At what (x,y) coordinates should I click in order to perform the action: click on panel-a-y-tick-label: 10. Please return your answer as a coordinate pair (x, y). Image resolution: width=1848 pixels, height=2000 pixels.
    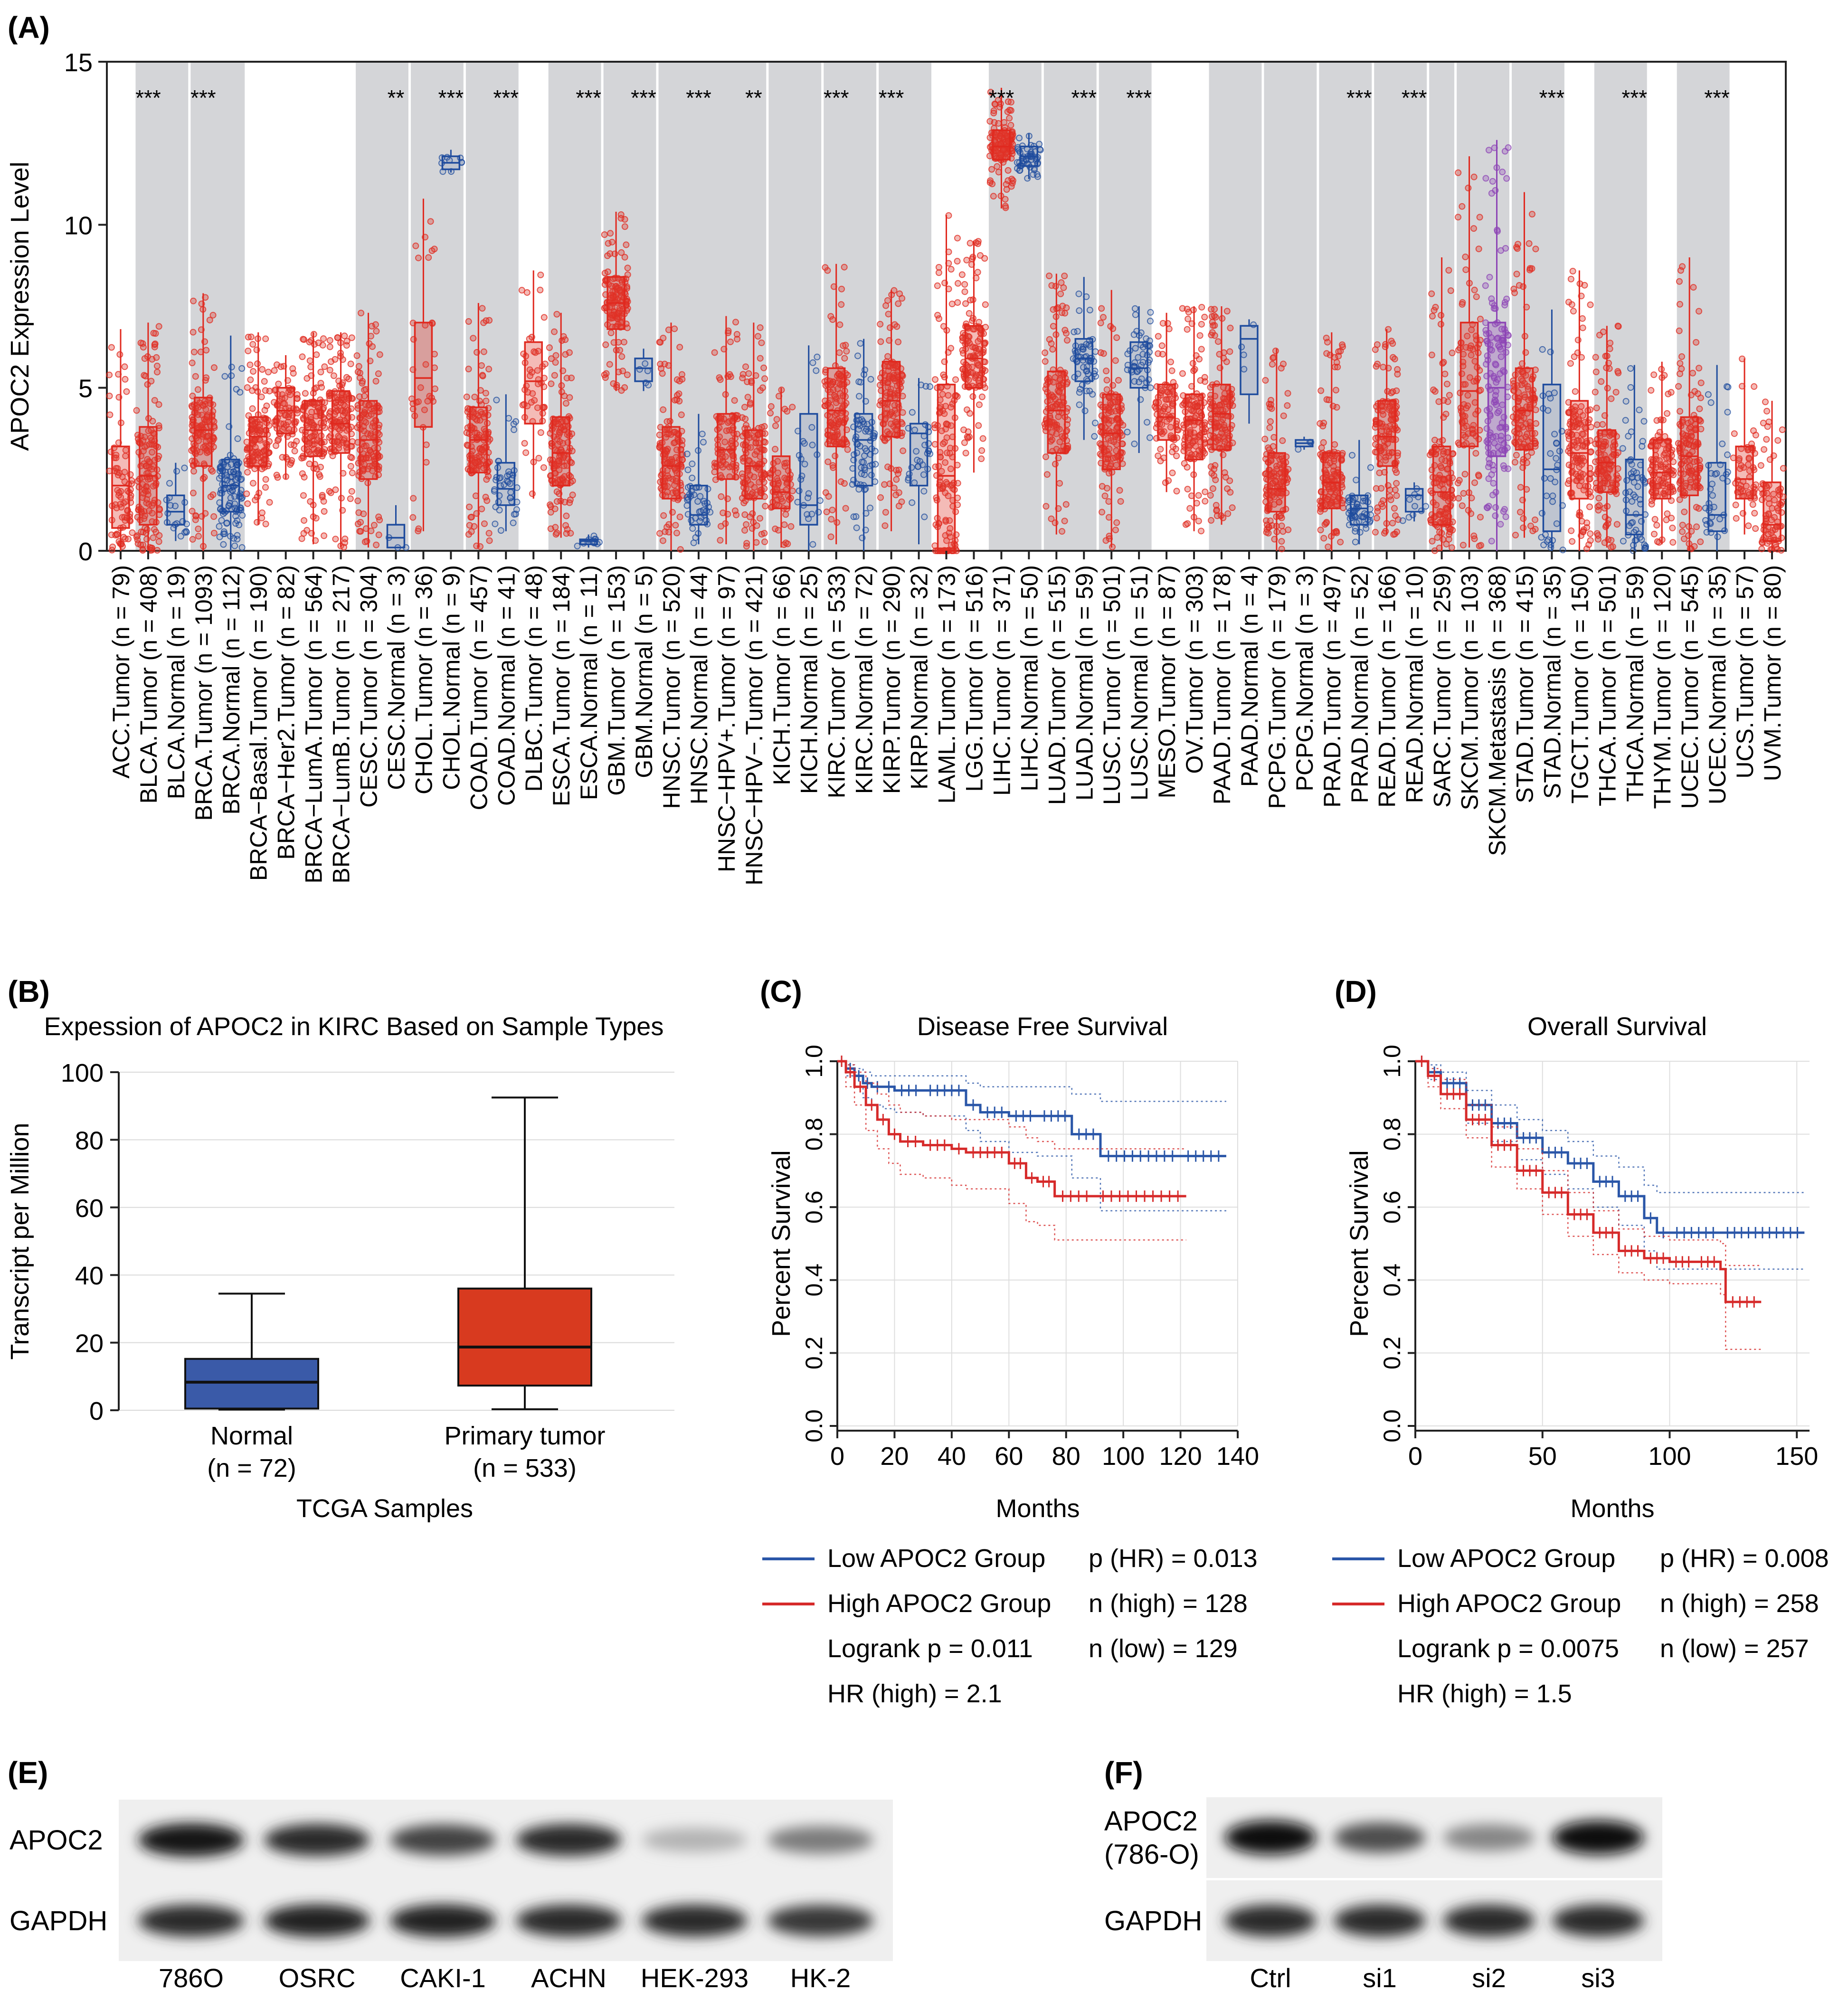
    Looking at the image, I should click on (78, 225).